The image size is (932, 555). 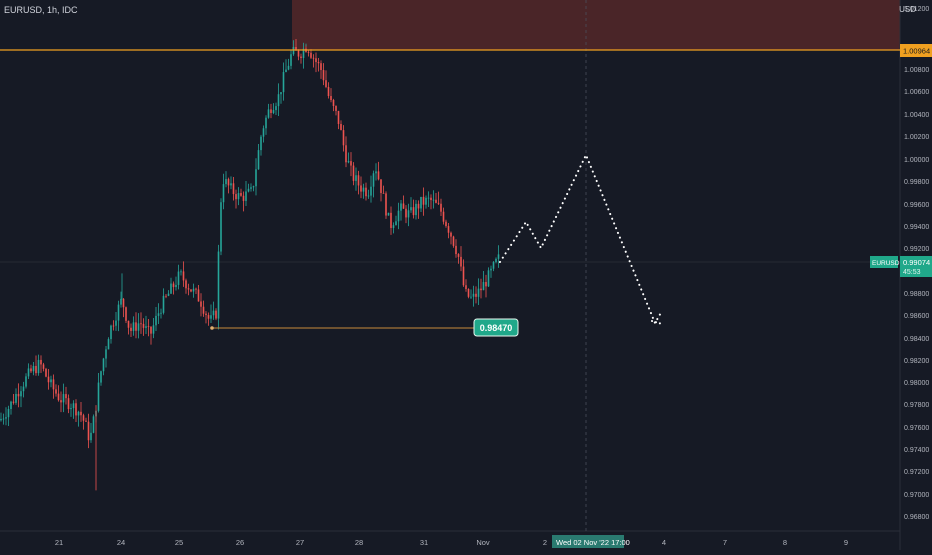 What do you see at coordinates (916, 472) in the screenshot?
I see `price-tick-label: 0.97200` at bounding box center [916, 472].